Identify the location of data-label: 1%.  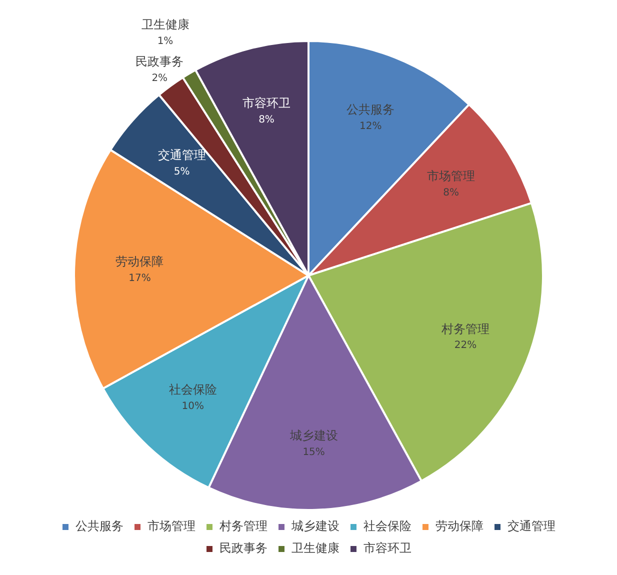
(165, 41).